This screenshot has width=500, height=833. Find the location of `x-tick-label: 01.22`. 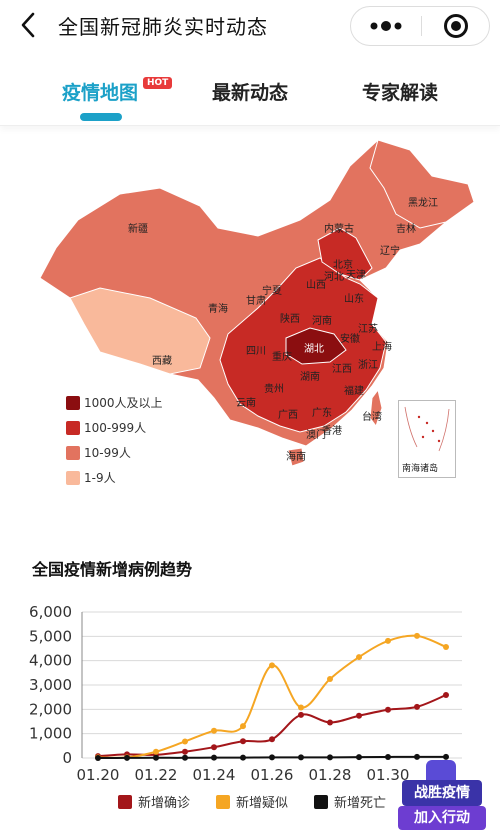

x-tick-label: 01.22 is located at coordinates (156, 775).